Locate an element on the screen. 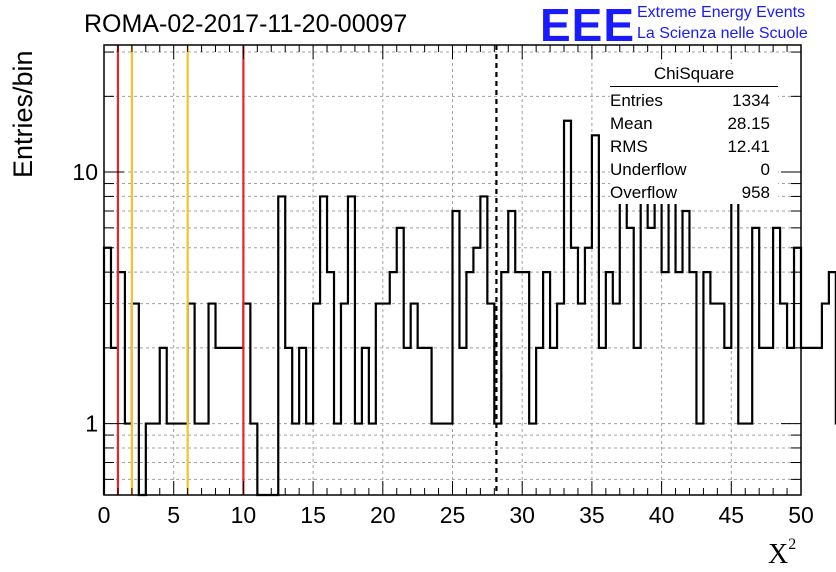  eee-logo: EEE is located at coordinates (588, 25).